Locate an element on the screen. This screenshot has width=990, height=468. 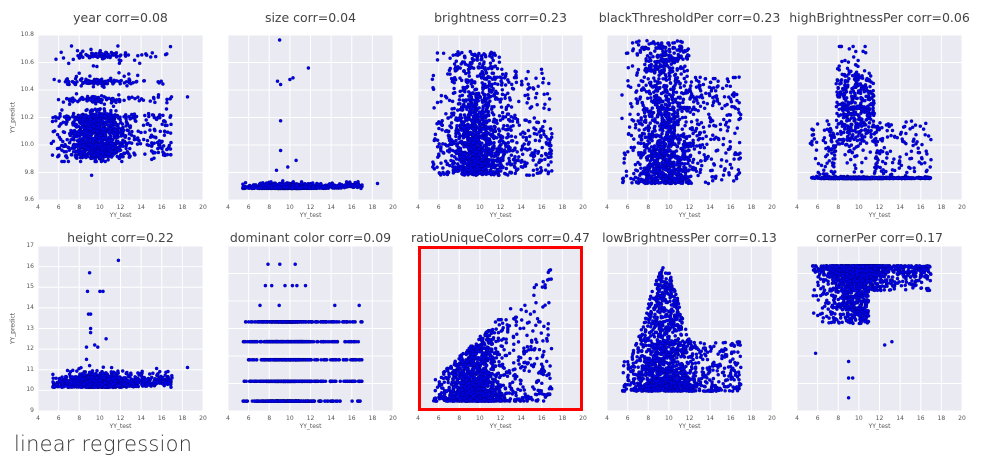
plot-title: brightness corr=0.23 is located at coordinates (500, 17).